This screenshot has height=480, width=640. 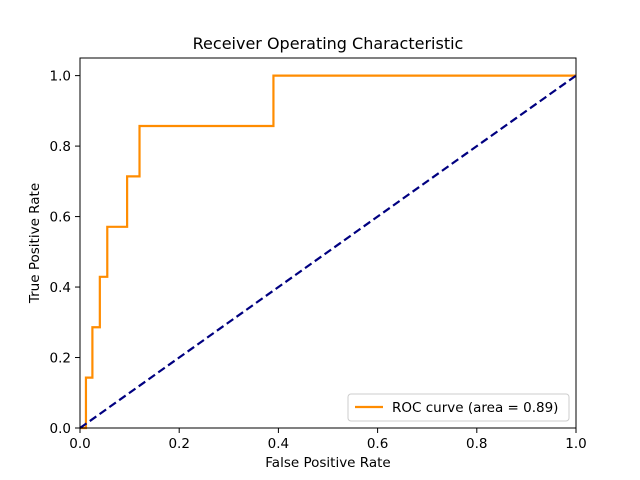 What do you see at coordinates (327, 463) in the screenshot?
I see `x-axis-label: False Positive Rate` at bounding box center [327, 463].